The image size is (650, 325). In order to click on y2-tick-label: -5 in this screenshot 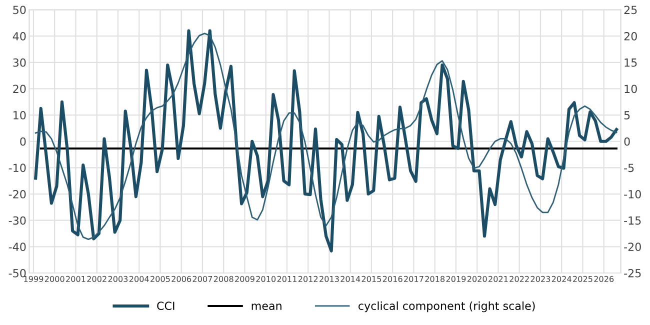, I will do `click(629, 168)`.